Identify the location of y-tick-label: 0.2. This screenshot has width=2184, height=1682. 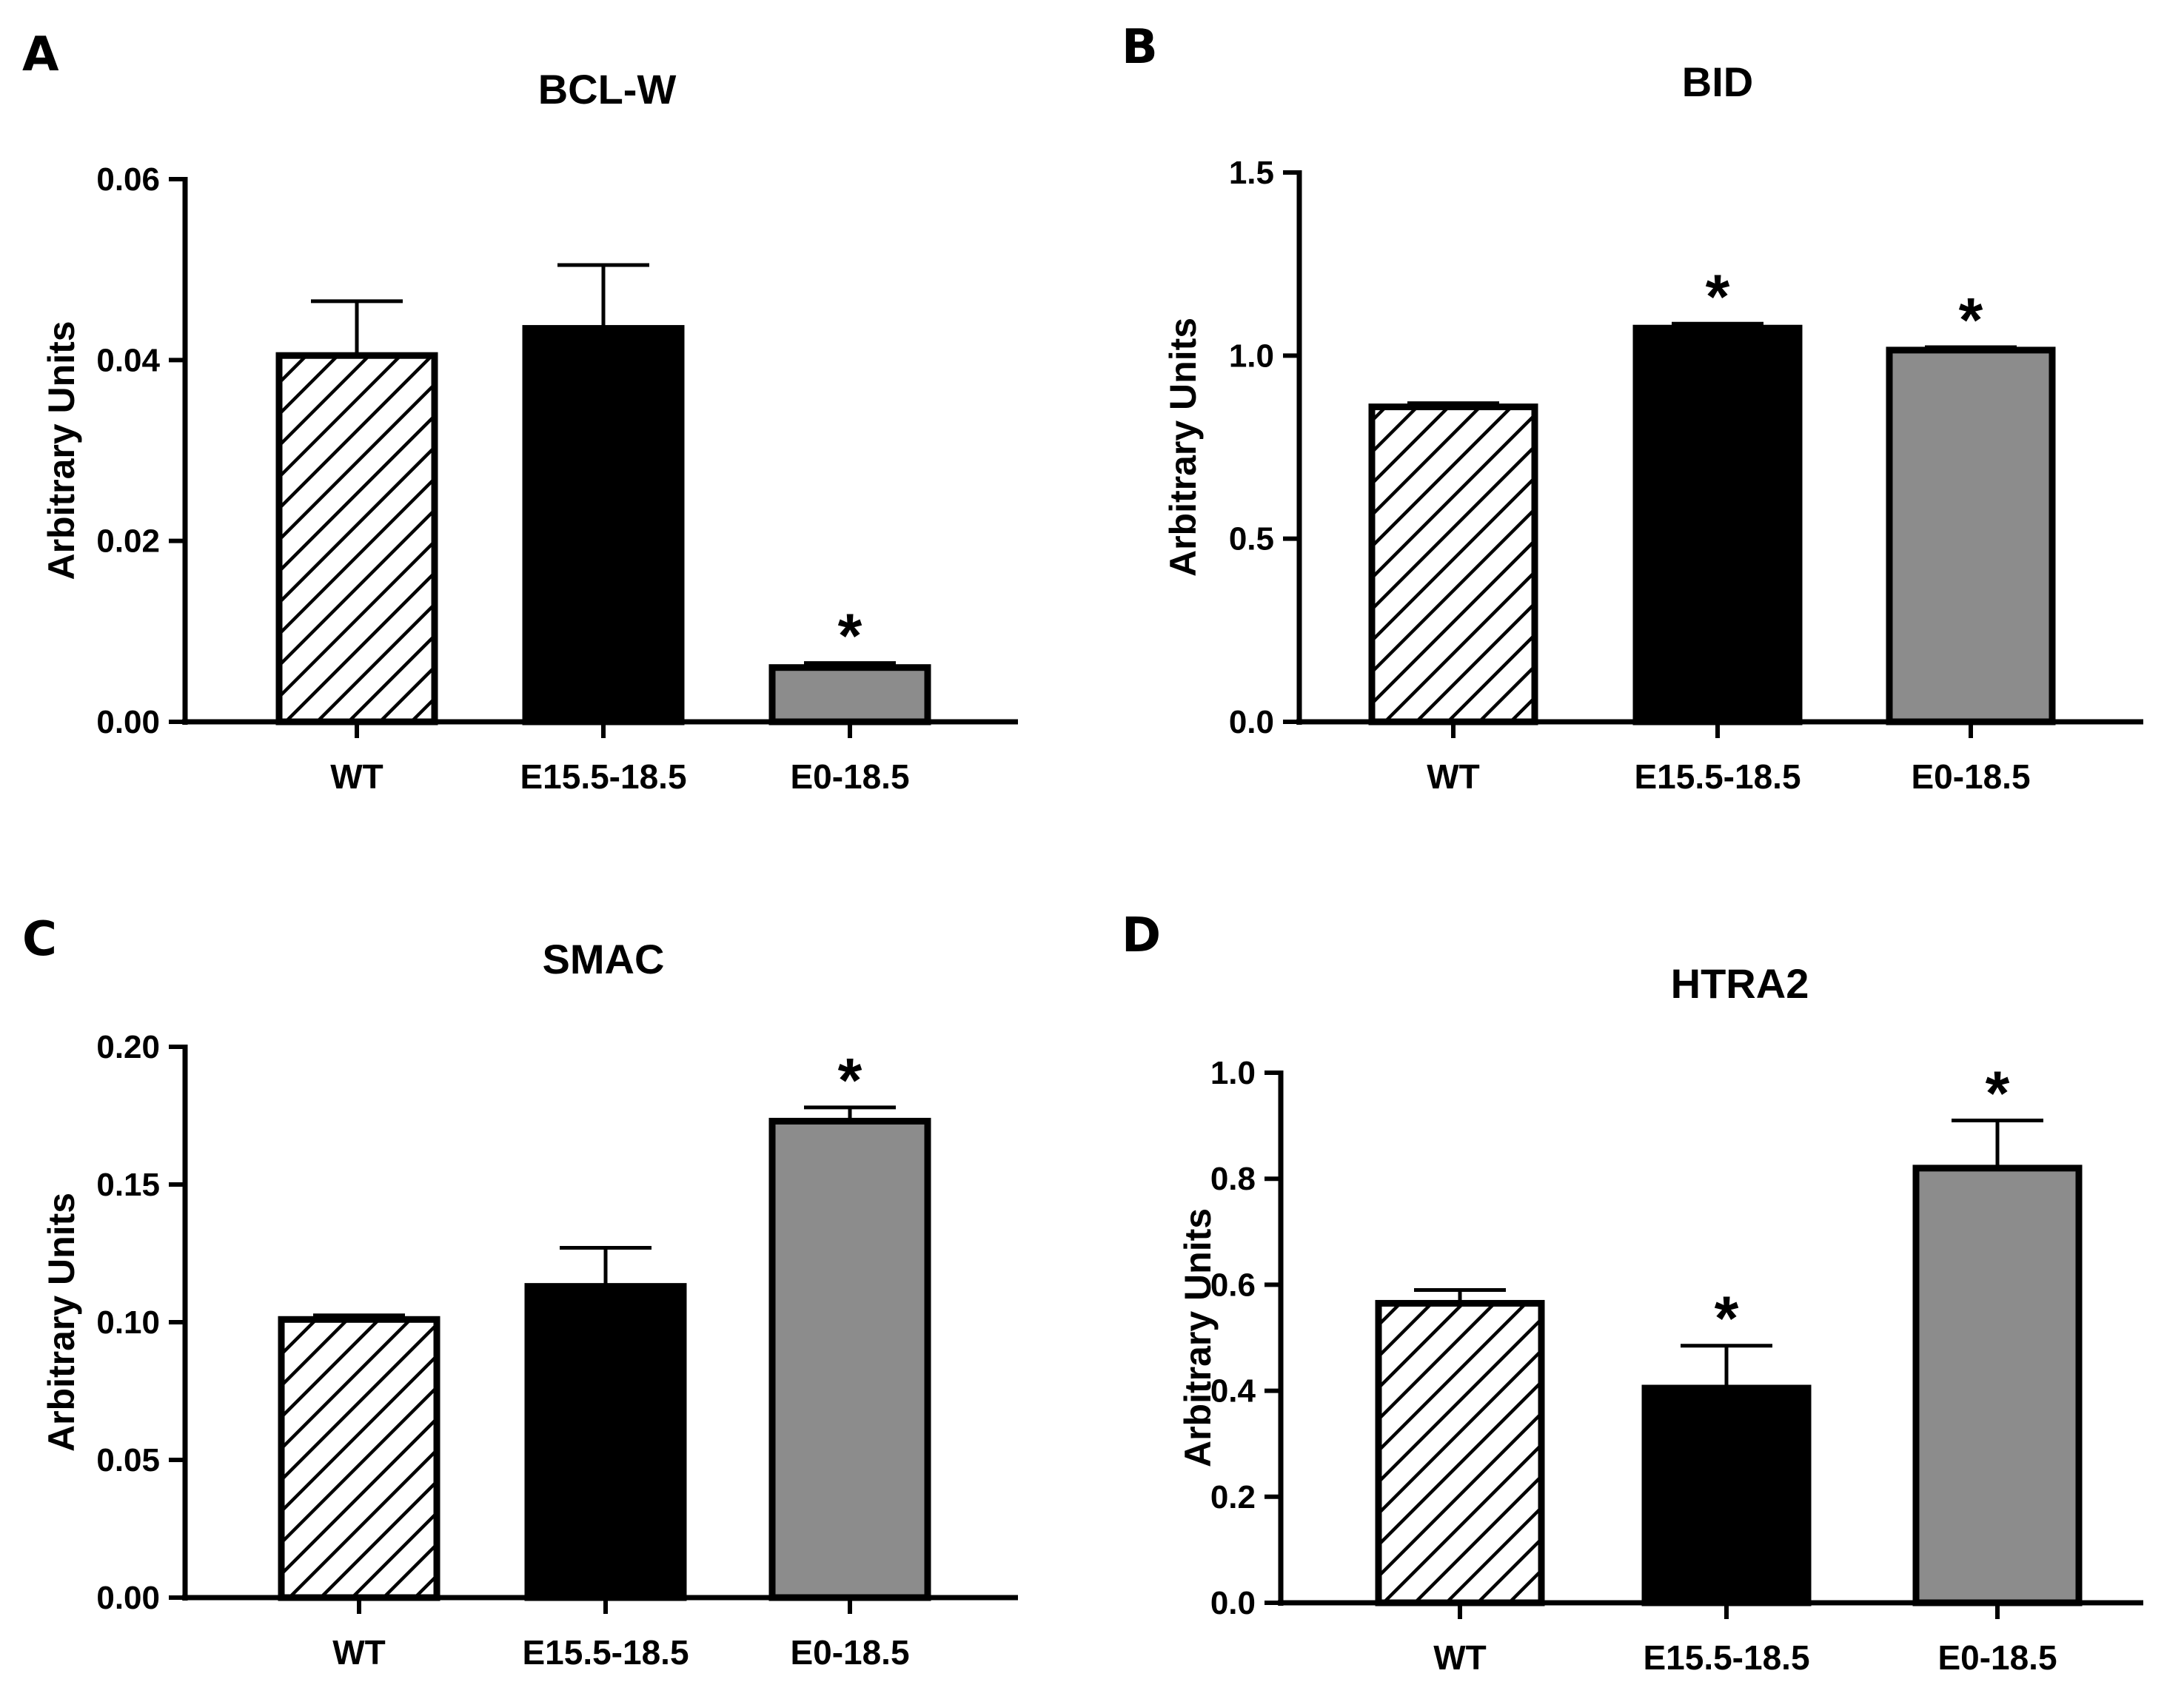
(1233, 1497).